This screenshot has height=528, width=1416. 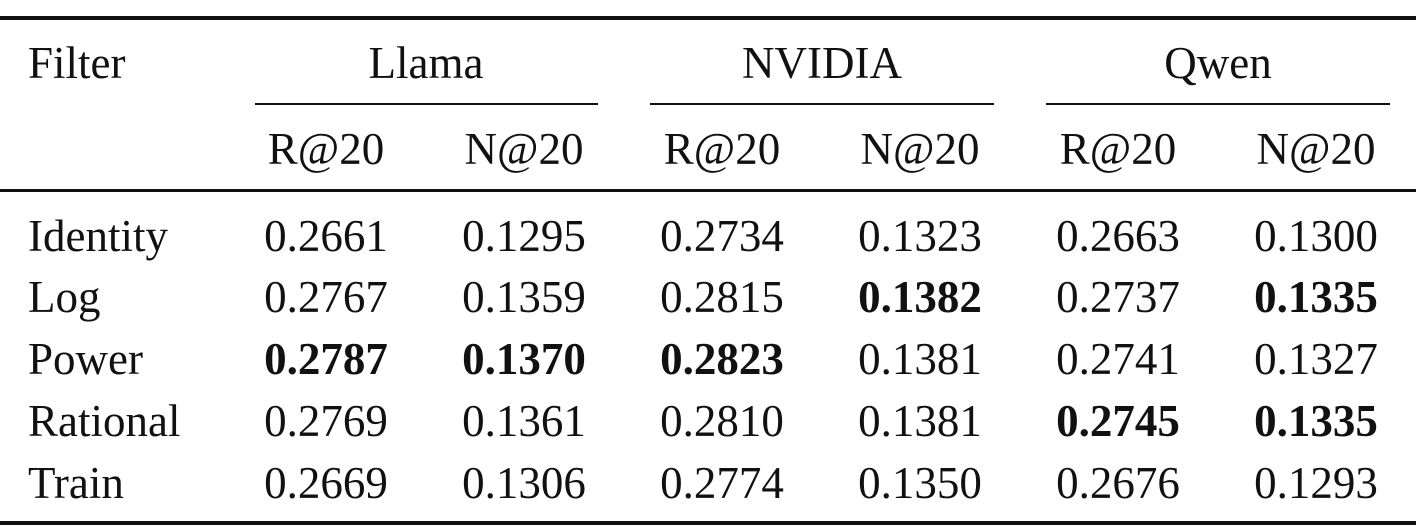 I want to click on cell-log-qwen-n20: 0.1335, so click(x=1316, y=297).